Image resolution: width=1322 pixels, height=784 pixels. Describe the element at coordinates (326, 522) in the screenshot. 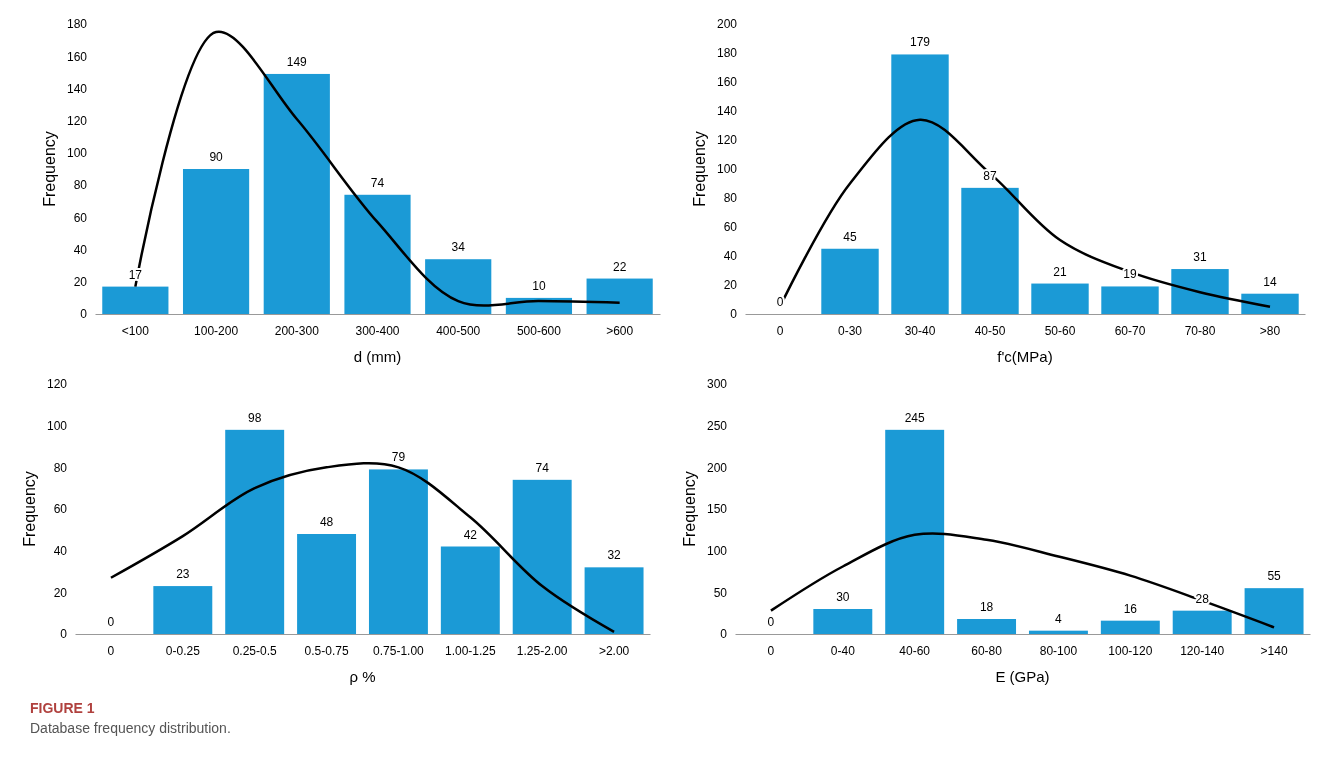

I see `data-label: 48` at that location.